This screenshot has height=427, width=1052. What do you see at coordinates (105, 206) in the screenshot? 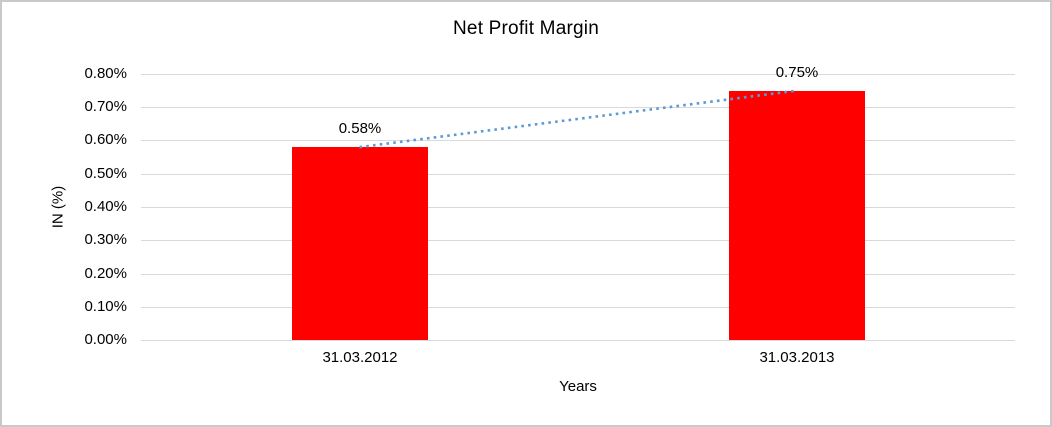
I see `y-axis-tick-label: 0.40%` at bounding box center [105, 206].